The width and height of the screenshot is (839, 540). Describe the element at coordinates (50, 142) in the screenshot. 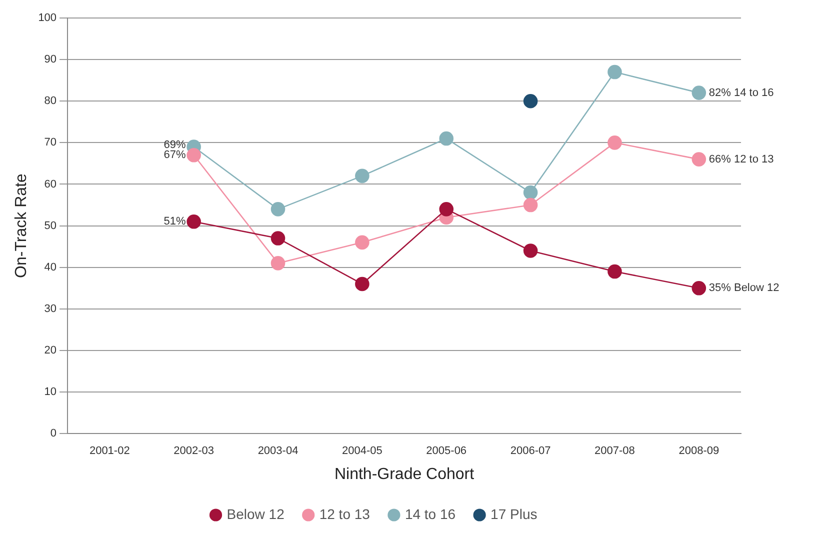

I see `y-tick-label: 70` at that location.